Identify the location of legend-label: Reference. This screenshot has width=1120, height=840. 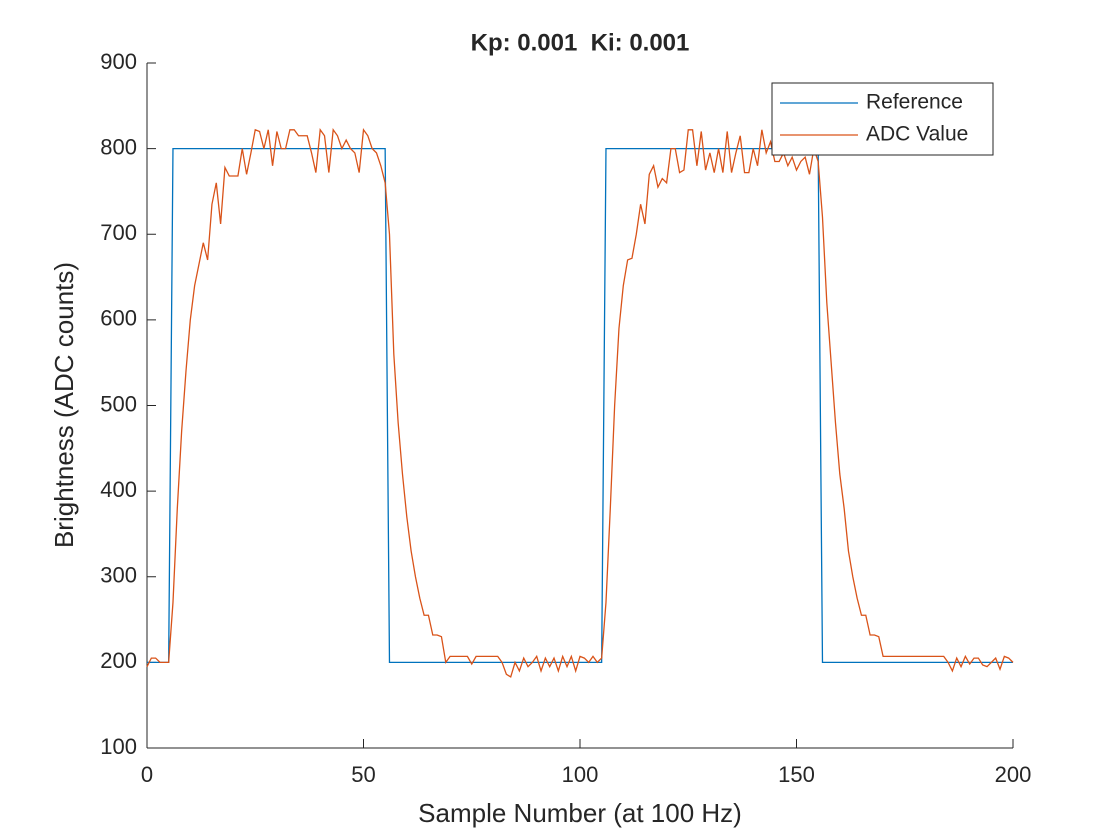
(914, 102).